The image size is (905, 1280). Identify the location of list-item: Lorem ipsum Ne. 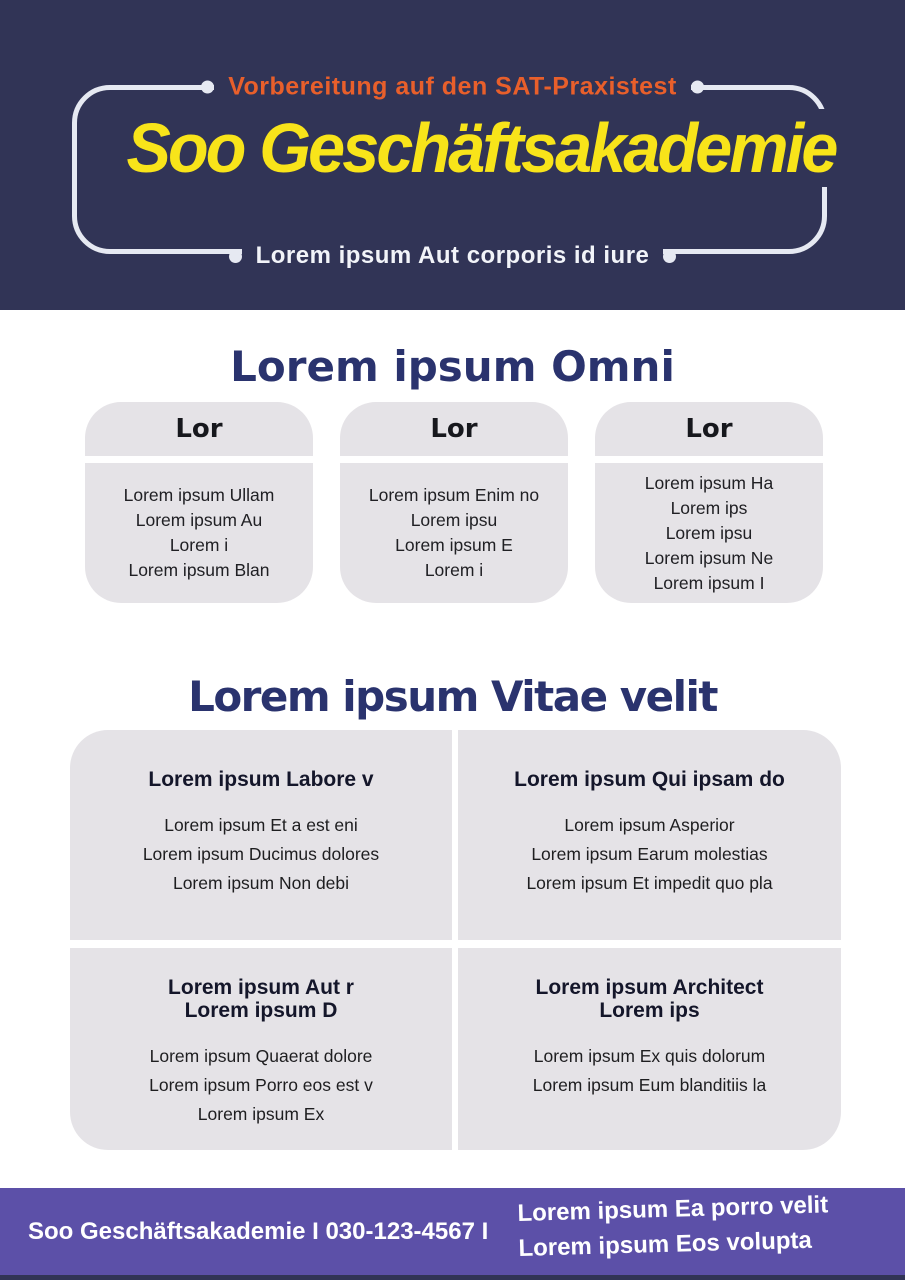
(709, 557).